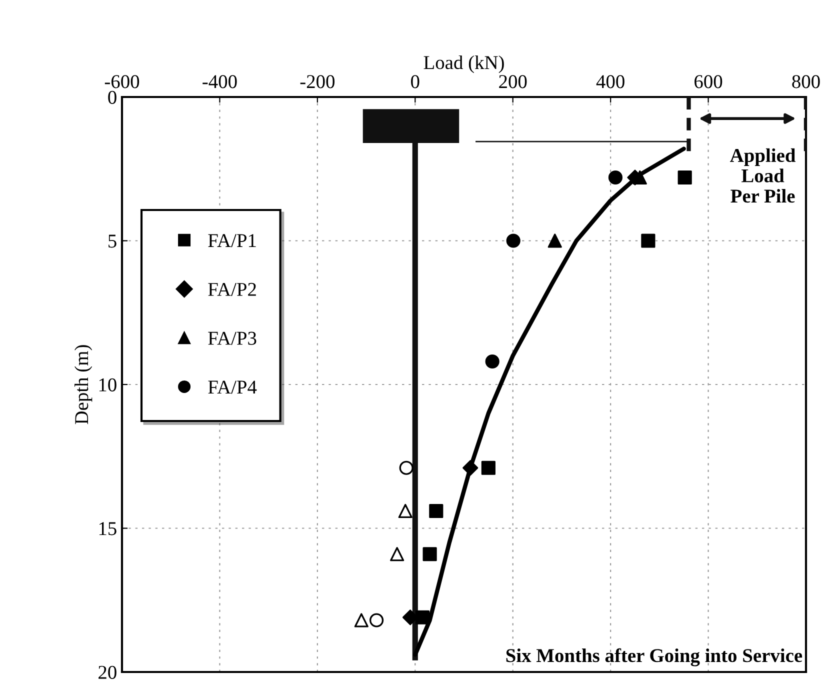 Image resolution: width=835 pixels, height=685 pixels. What do you see at coordinates (107, 385) in the screenshot?
I see `y-tick-label: 10` at bounding box center [107, 385].